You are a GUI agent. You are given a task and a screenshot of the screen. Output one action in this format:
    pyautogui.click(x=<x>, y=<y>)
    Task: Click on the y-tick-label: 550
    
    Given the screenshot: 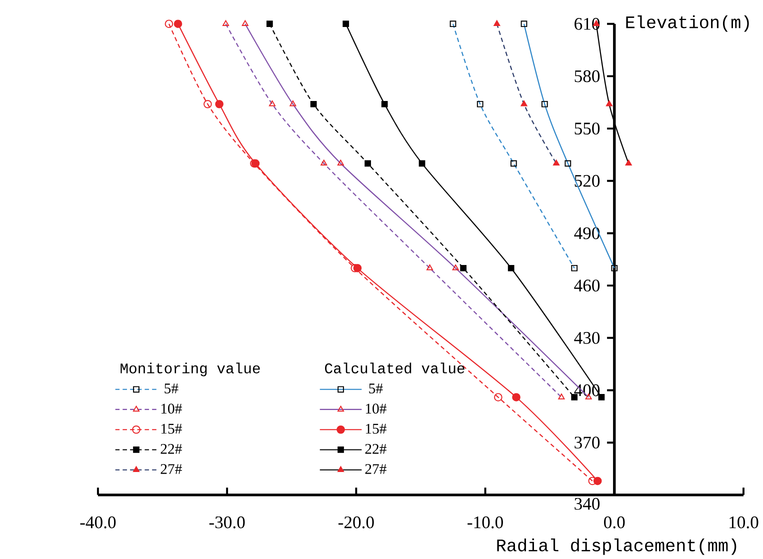 What is the action you would take?
    pyautogui.click(x=587, y=128)
    